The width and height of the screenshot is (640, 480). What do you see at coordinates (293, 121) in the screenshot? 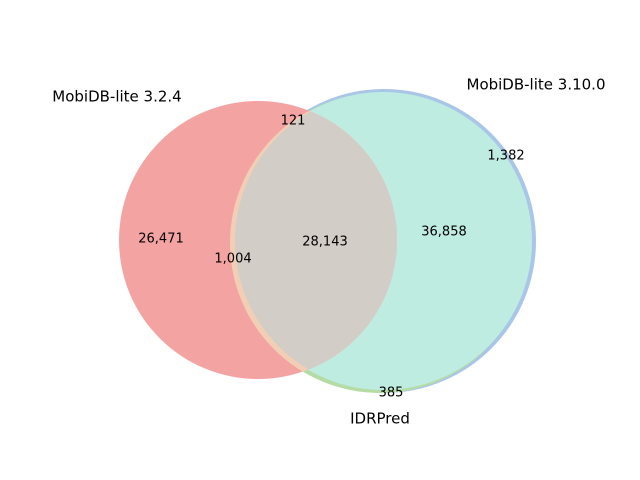
I see `region-label: 121` at bounding box center [293, 121].